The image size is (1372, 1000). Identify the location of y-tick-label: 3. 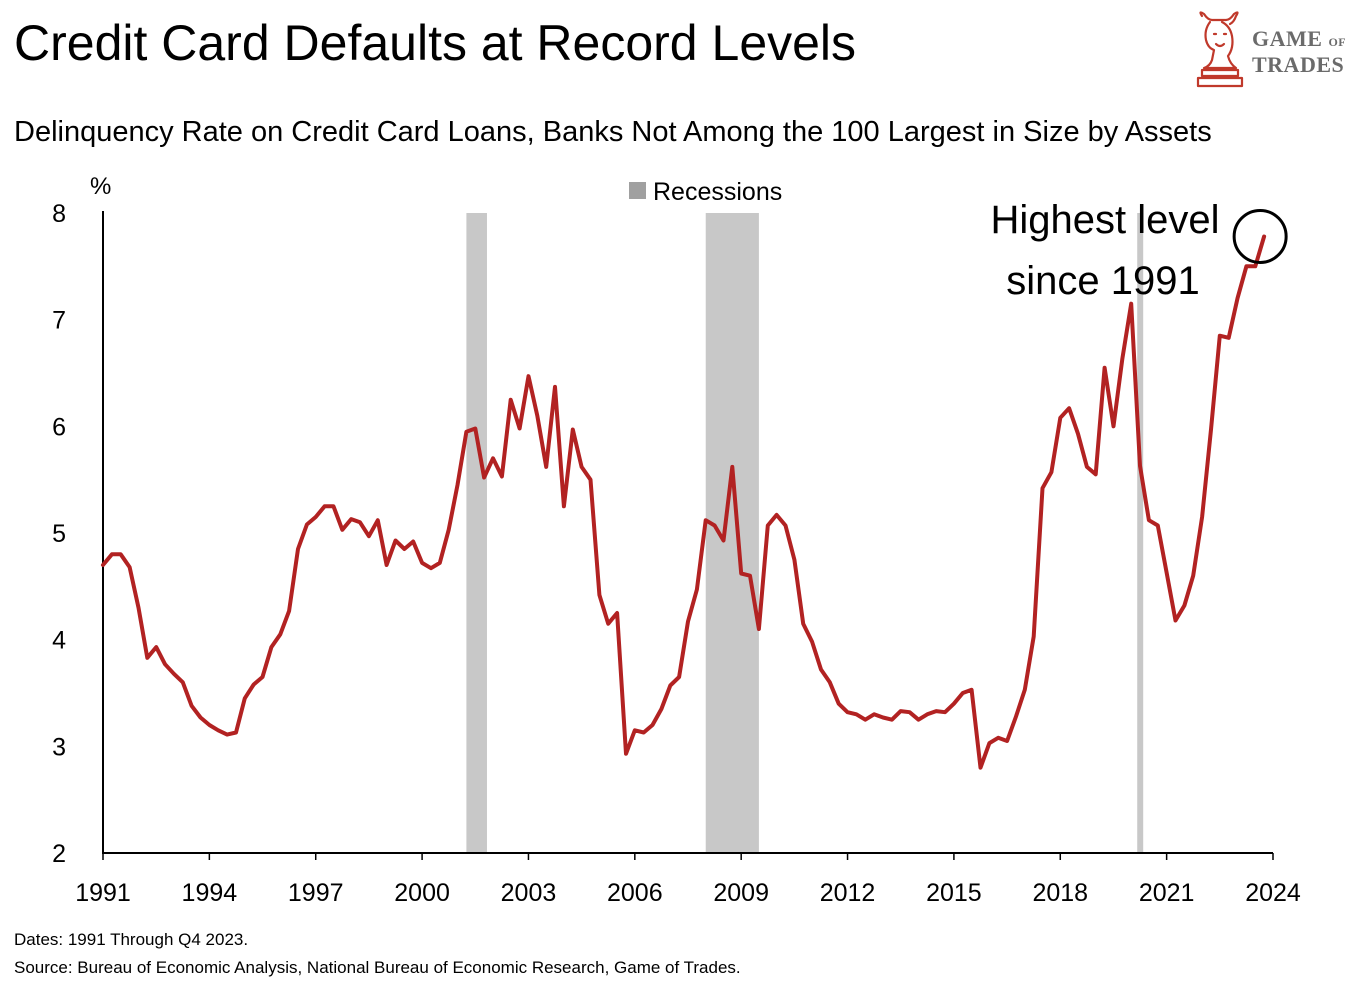
(59, 747).